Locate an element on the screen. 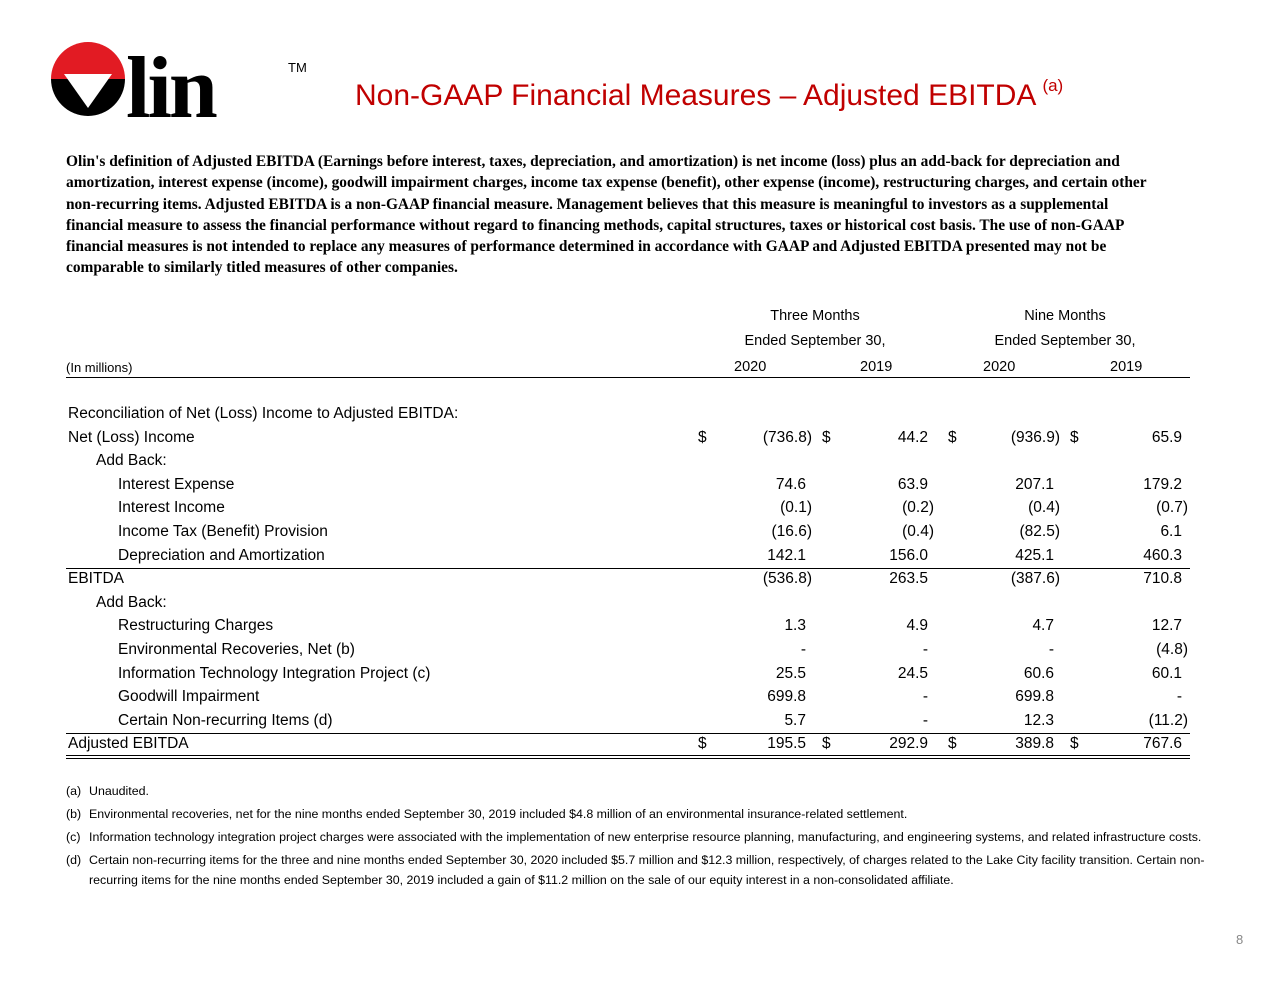  group-header: Nine Months is located at coordinates (1065, 316).